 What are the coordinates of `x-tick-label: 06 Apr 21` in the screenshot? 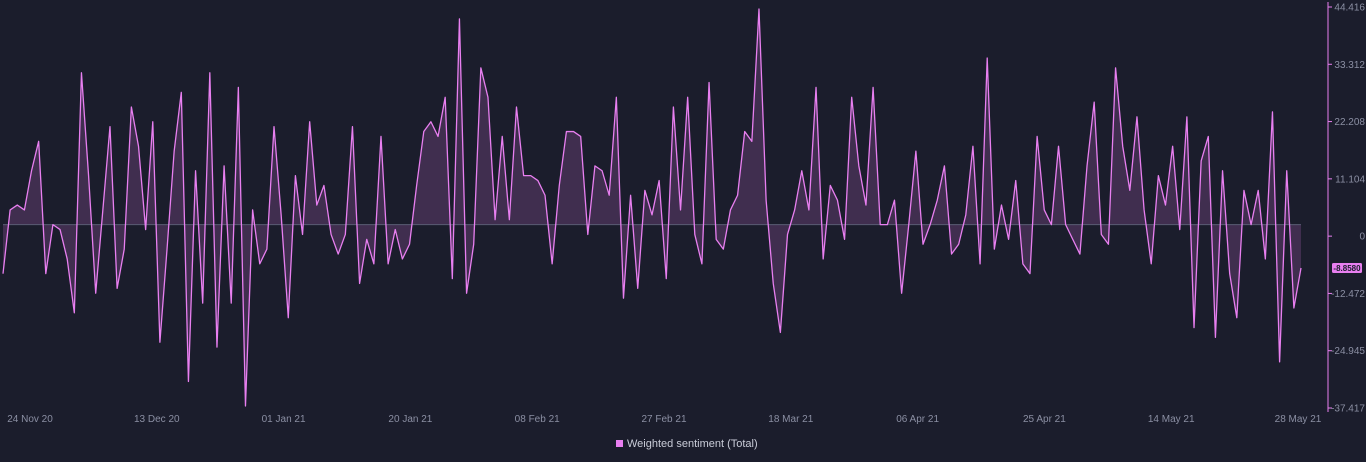 It's located at (917, 419).